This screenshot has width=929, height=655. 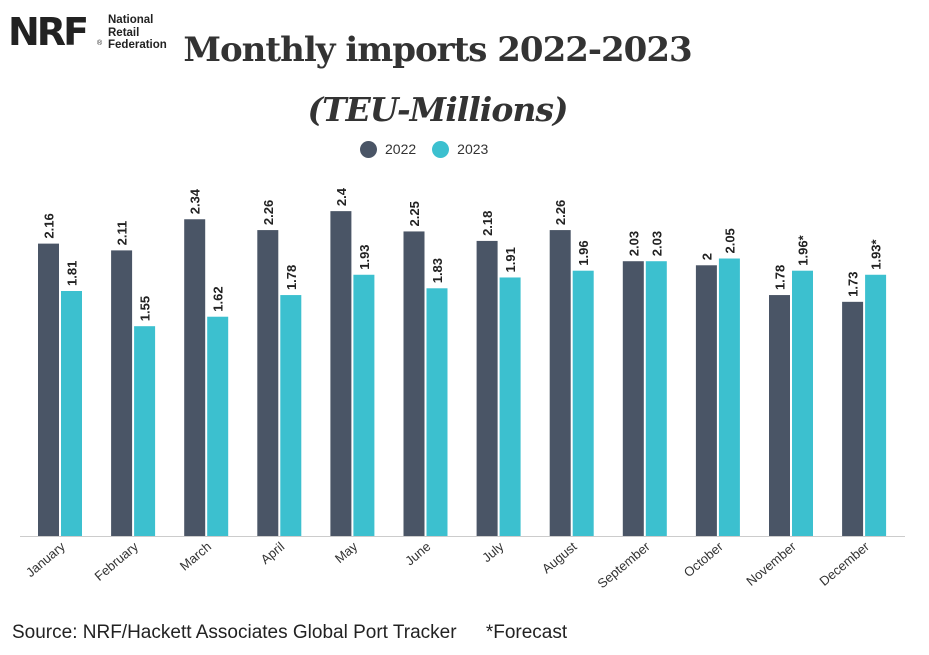 What do you see at coordinates (729, 397) in the screenshot?
I see `bar-2023-october` at bounding box center [729, 397].